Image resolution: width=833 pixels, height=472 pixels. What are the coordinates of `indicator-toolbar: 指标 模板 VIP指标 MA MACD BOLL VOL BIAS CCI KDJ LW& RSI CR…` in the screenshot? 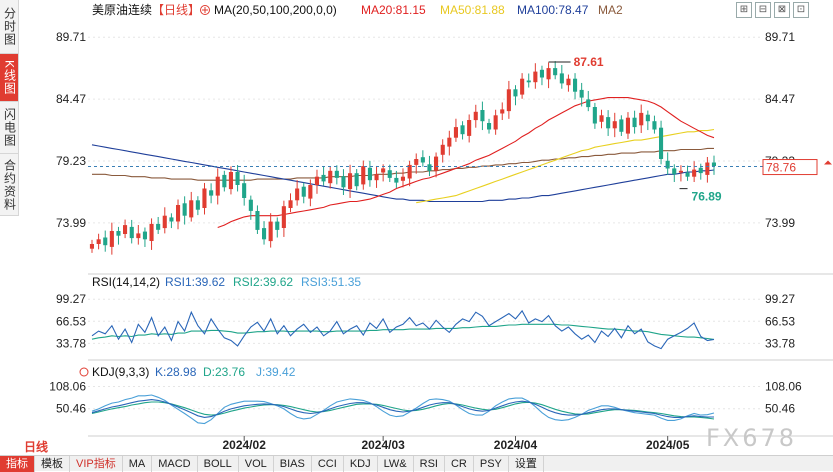 It's located at (416, 463).